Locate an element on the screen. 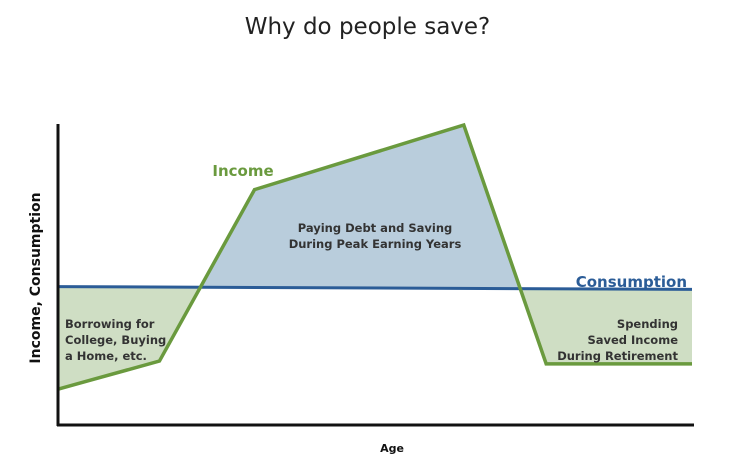 The width and height of the screenshot is (735, 463). annotation-saving-line: During Peak Earning Years is located at coordinates (375, 244).